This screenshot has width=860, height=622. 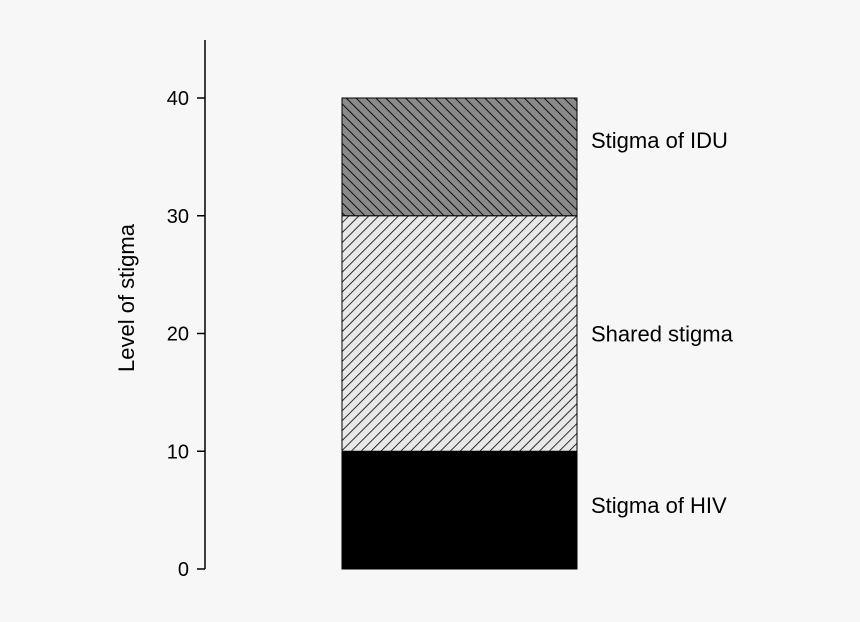 I want to click on y-axis-title: Level of stigma, so click(x=126, y=297).